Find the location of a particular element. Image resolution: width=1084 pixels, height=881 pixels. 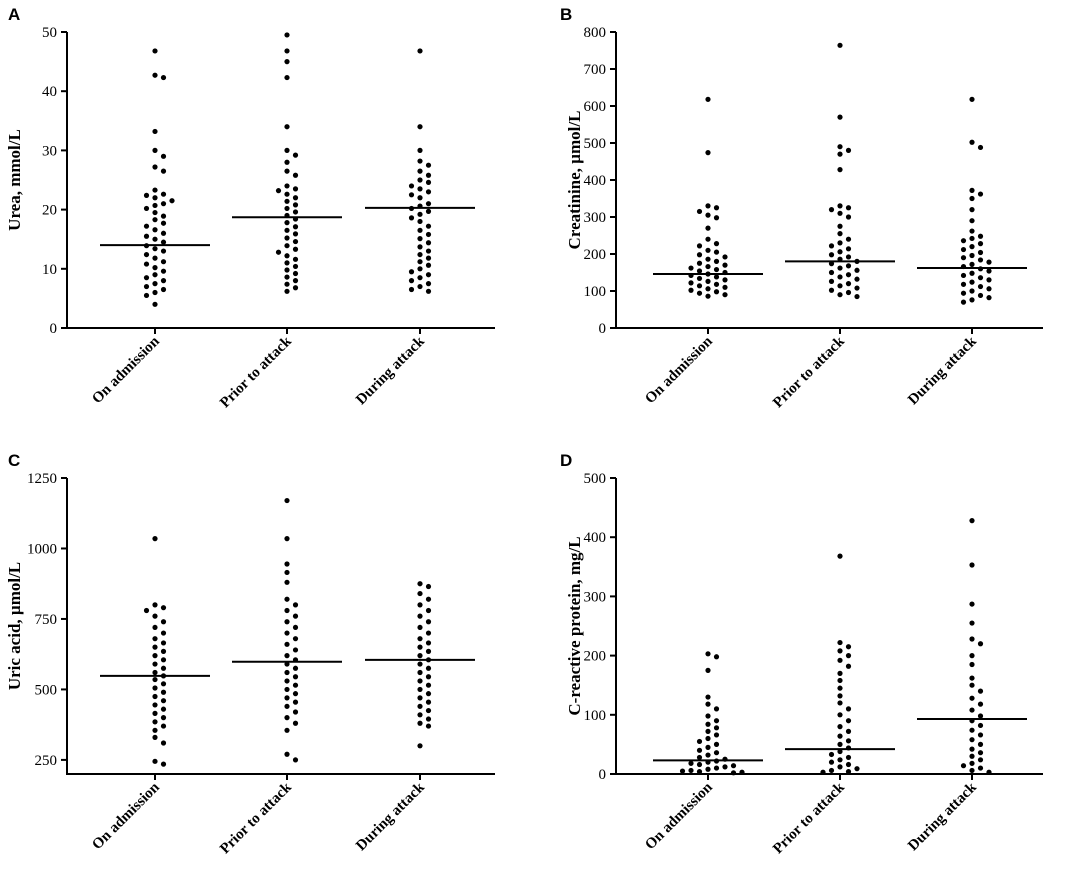

y-tick-label: 200 is located at coordinates (595, 255).